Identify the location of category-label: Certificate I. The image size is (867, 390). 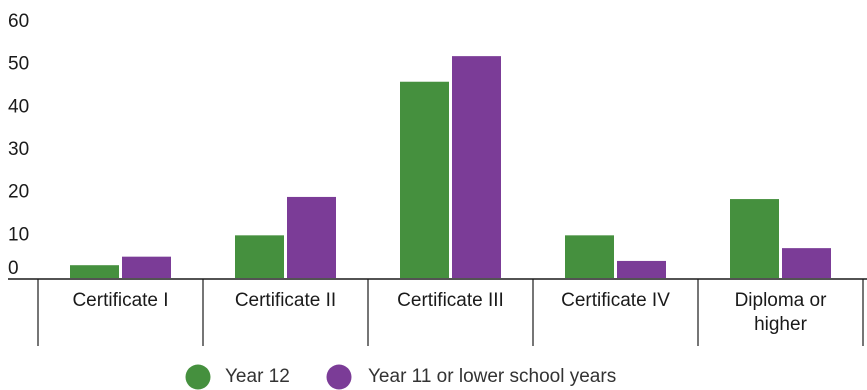
(120, 300).